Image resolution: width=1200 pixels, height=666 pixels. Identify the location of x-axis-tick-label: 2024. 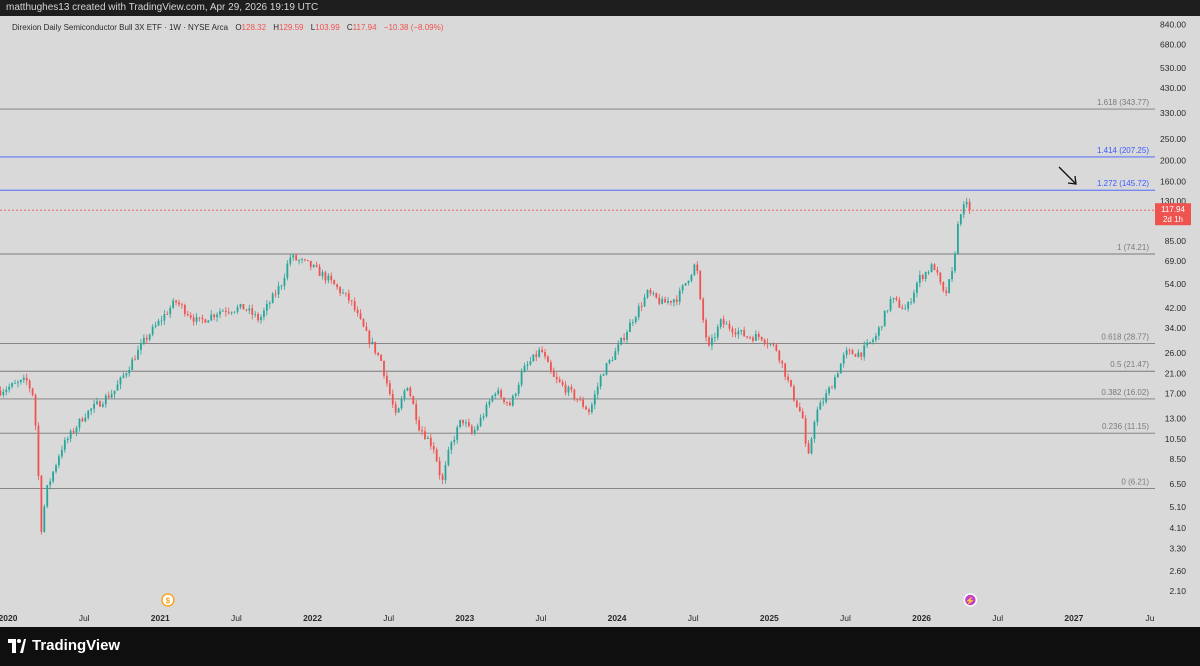
(617, 618).